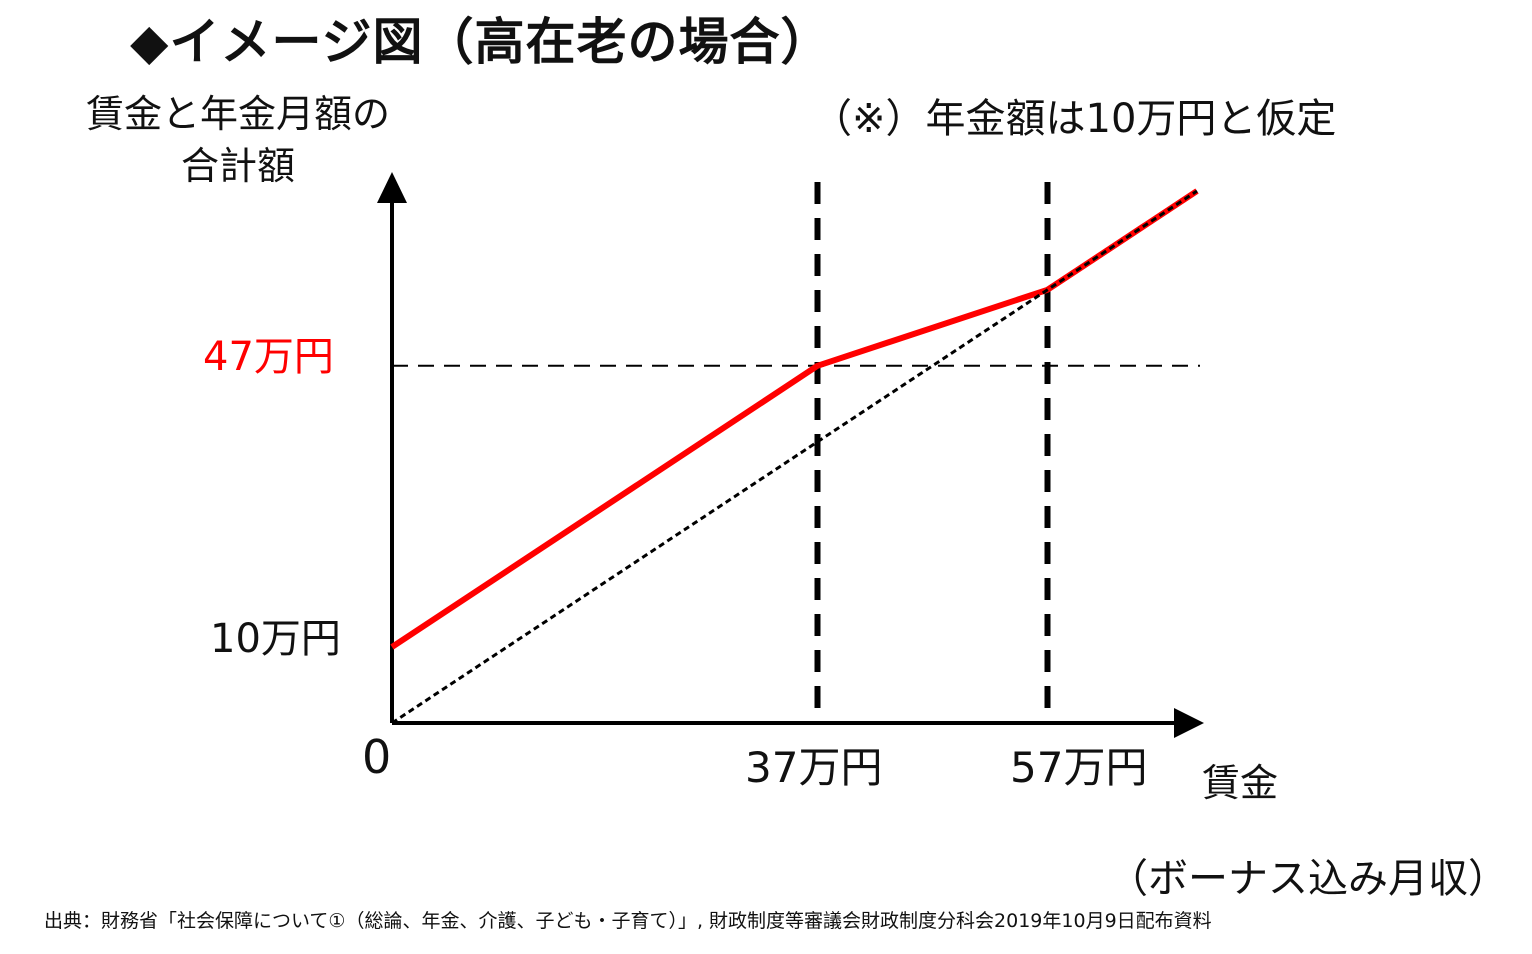 This screenshot has height=954, width=1532. Describe the element at coordinates (238, 166) in the screenshot. I see `y-axis-label-line-2: 合計額` at that location.